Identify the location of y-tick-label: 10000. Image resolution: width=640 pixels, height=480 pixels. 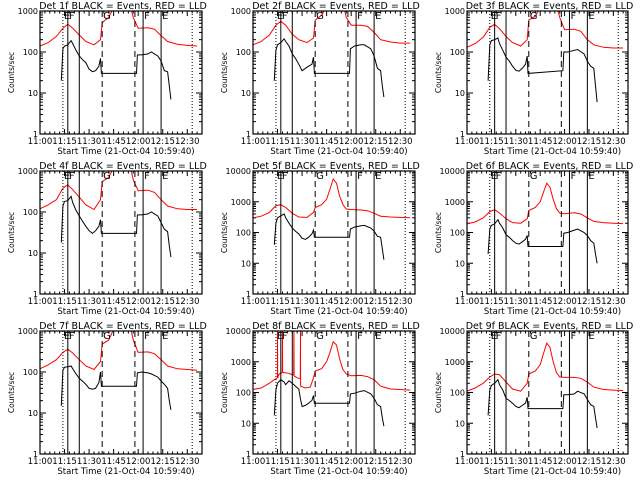
(452, 171).